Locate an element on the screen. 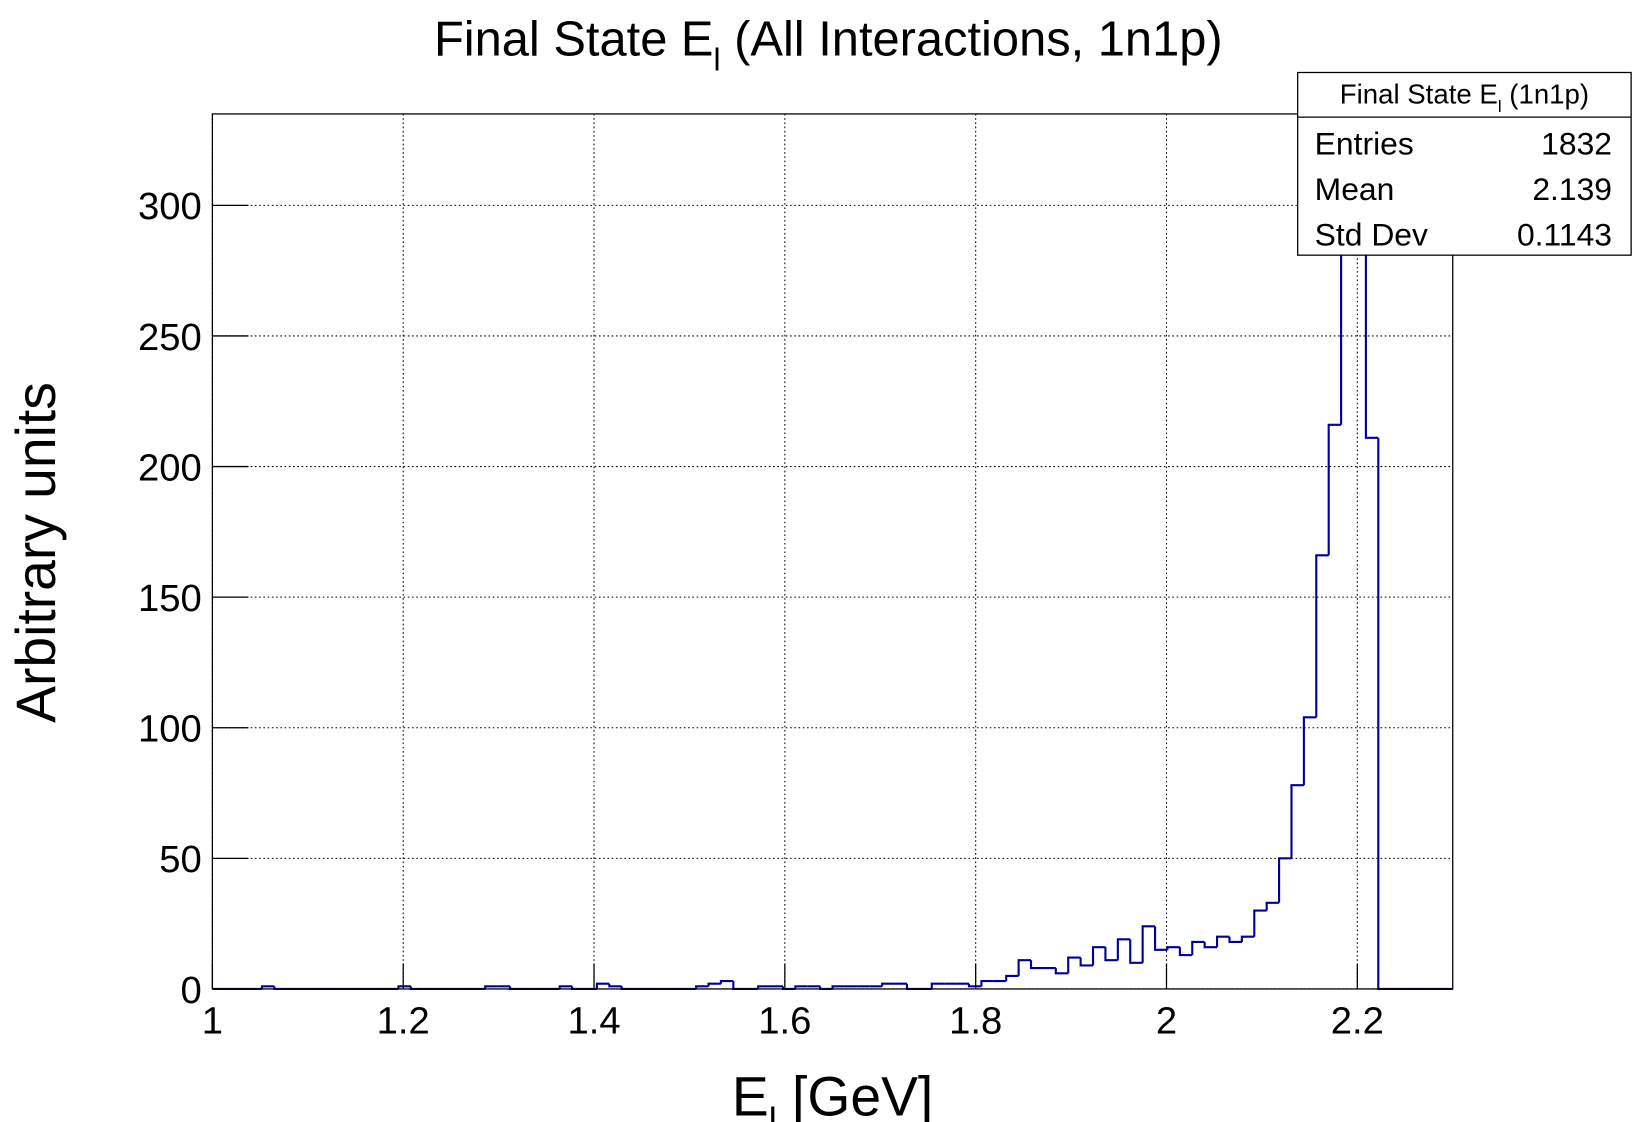  xlabel-main: E is located at coordinates (750, 1093).